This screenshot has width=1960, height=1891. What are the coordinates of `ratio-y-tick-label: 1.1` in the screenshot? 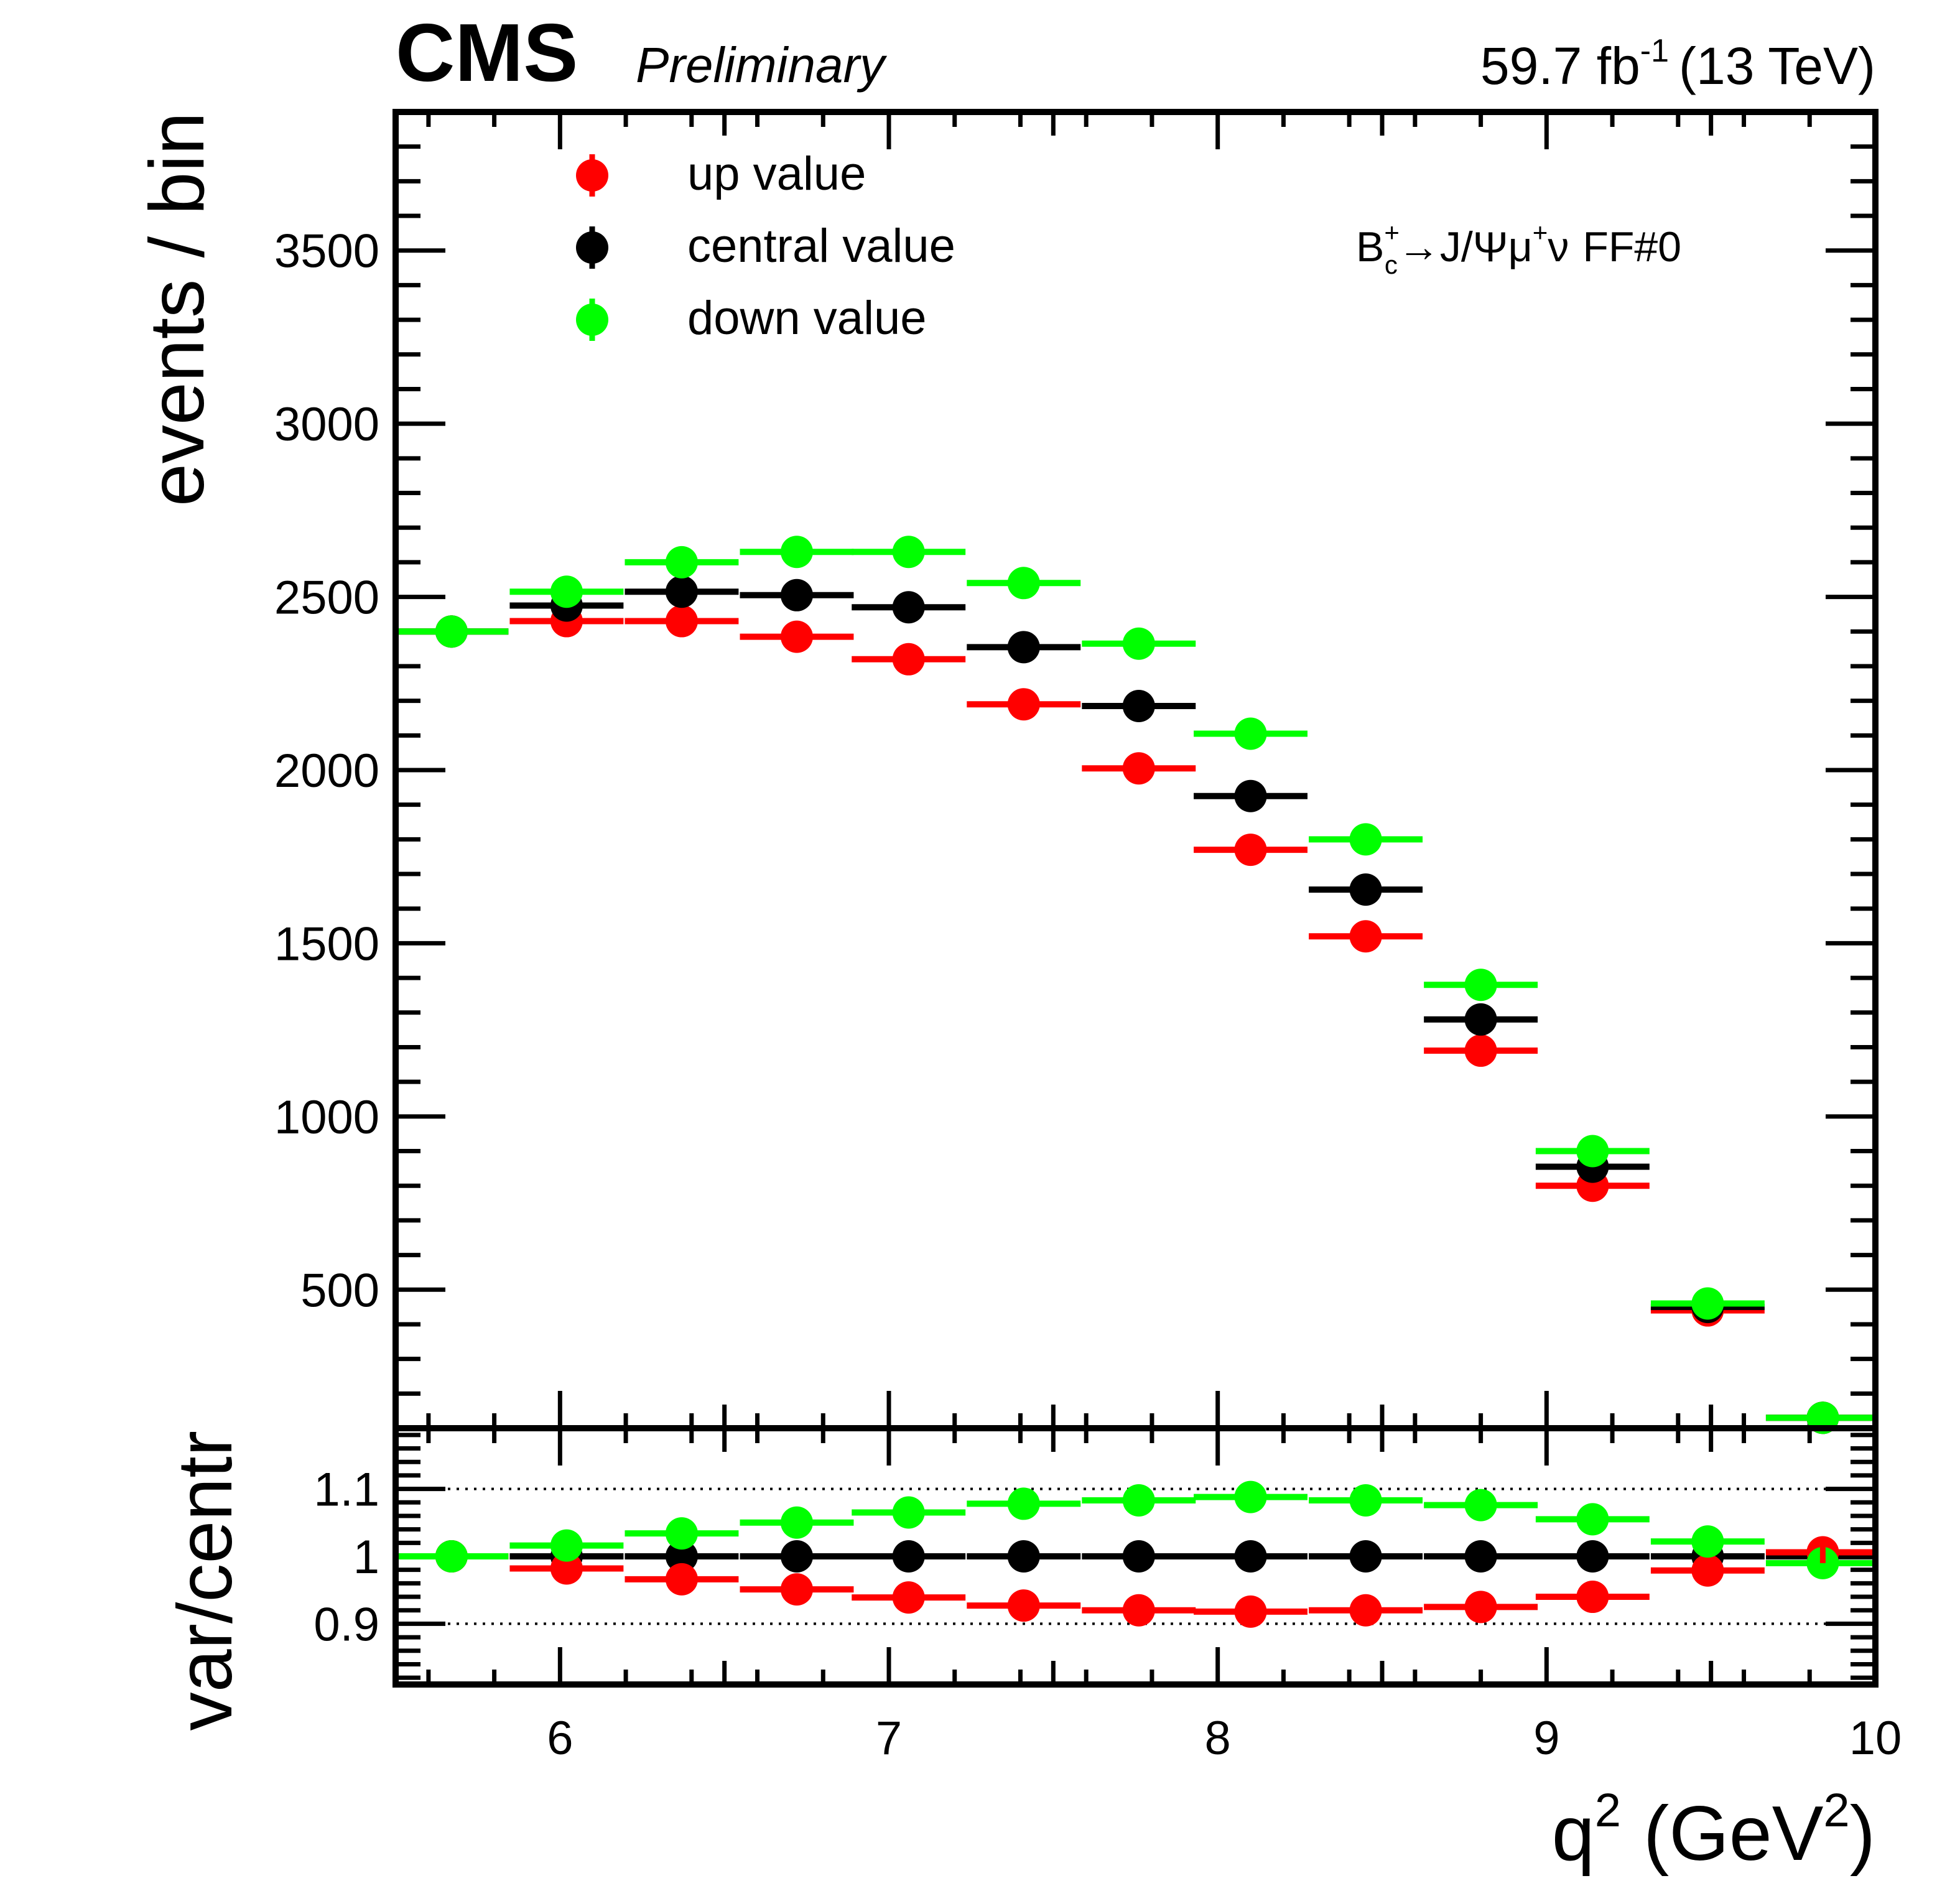 It's located at (346, 1490).